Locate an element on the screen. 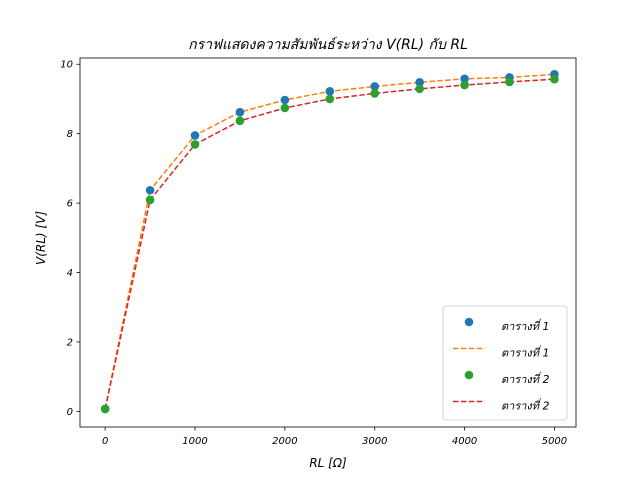  legend: ตารางที่ 1 ตารางที่ 1 ตารางที่ 2 ตารางที่ 2 is located at coordinates (505, 363).